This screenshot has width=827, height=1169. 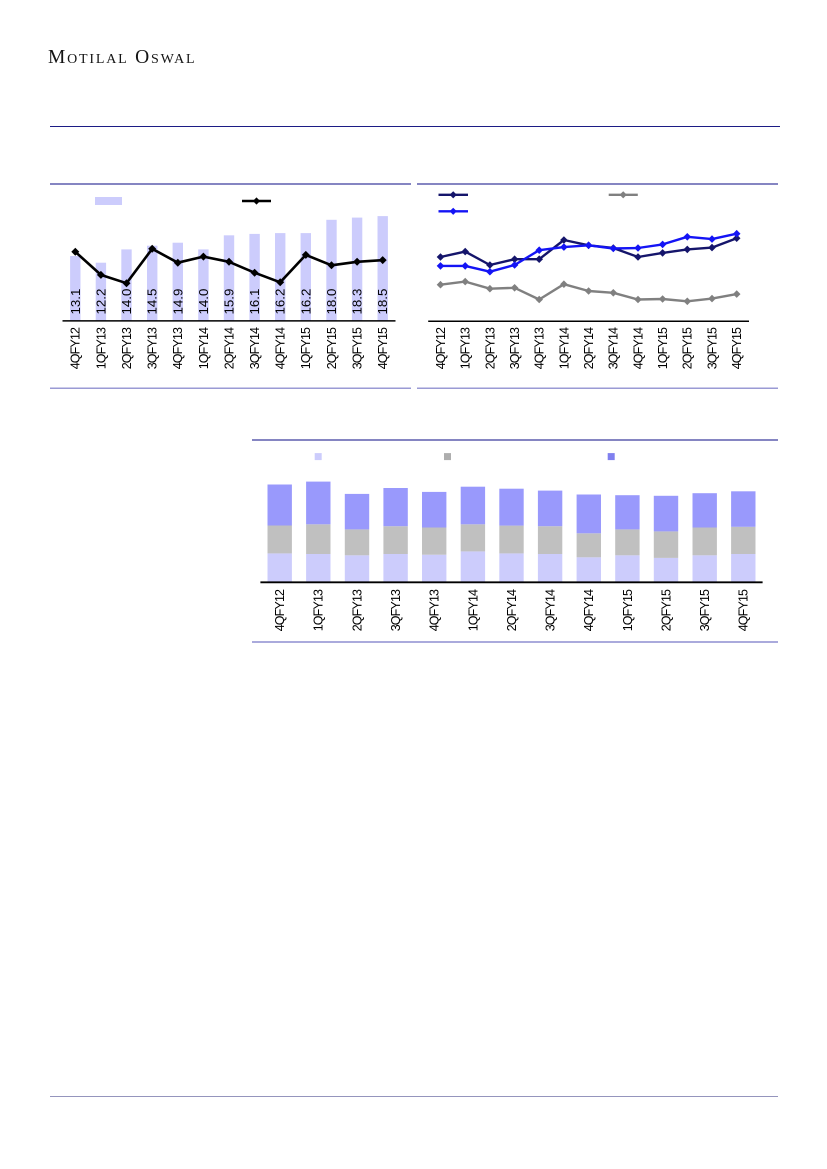 I want to click on svg-text: 13.1, so click(x=75, y=302).